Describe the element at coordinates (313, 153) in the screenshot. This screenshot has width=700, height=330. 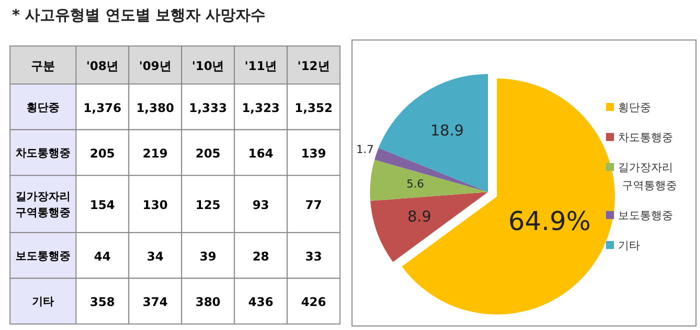
I see `data-label: 139` at that location.